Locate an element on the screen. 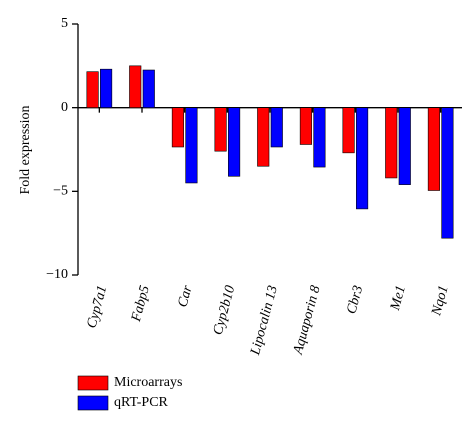  y-tick-label: −10 is located at coordinates (57, 274).